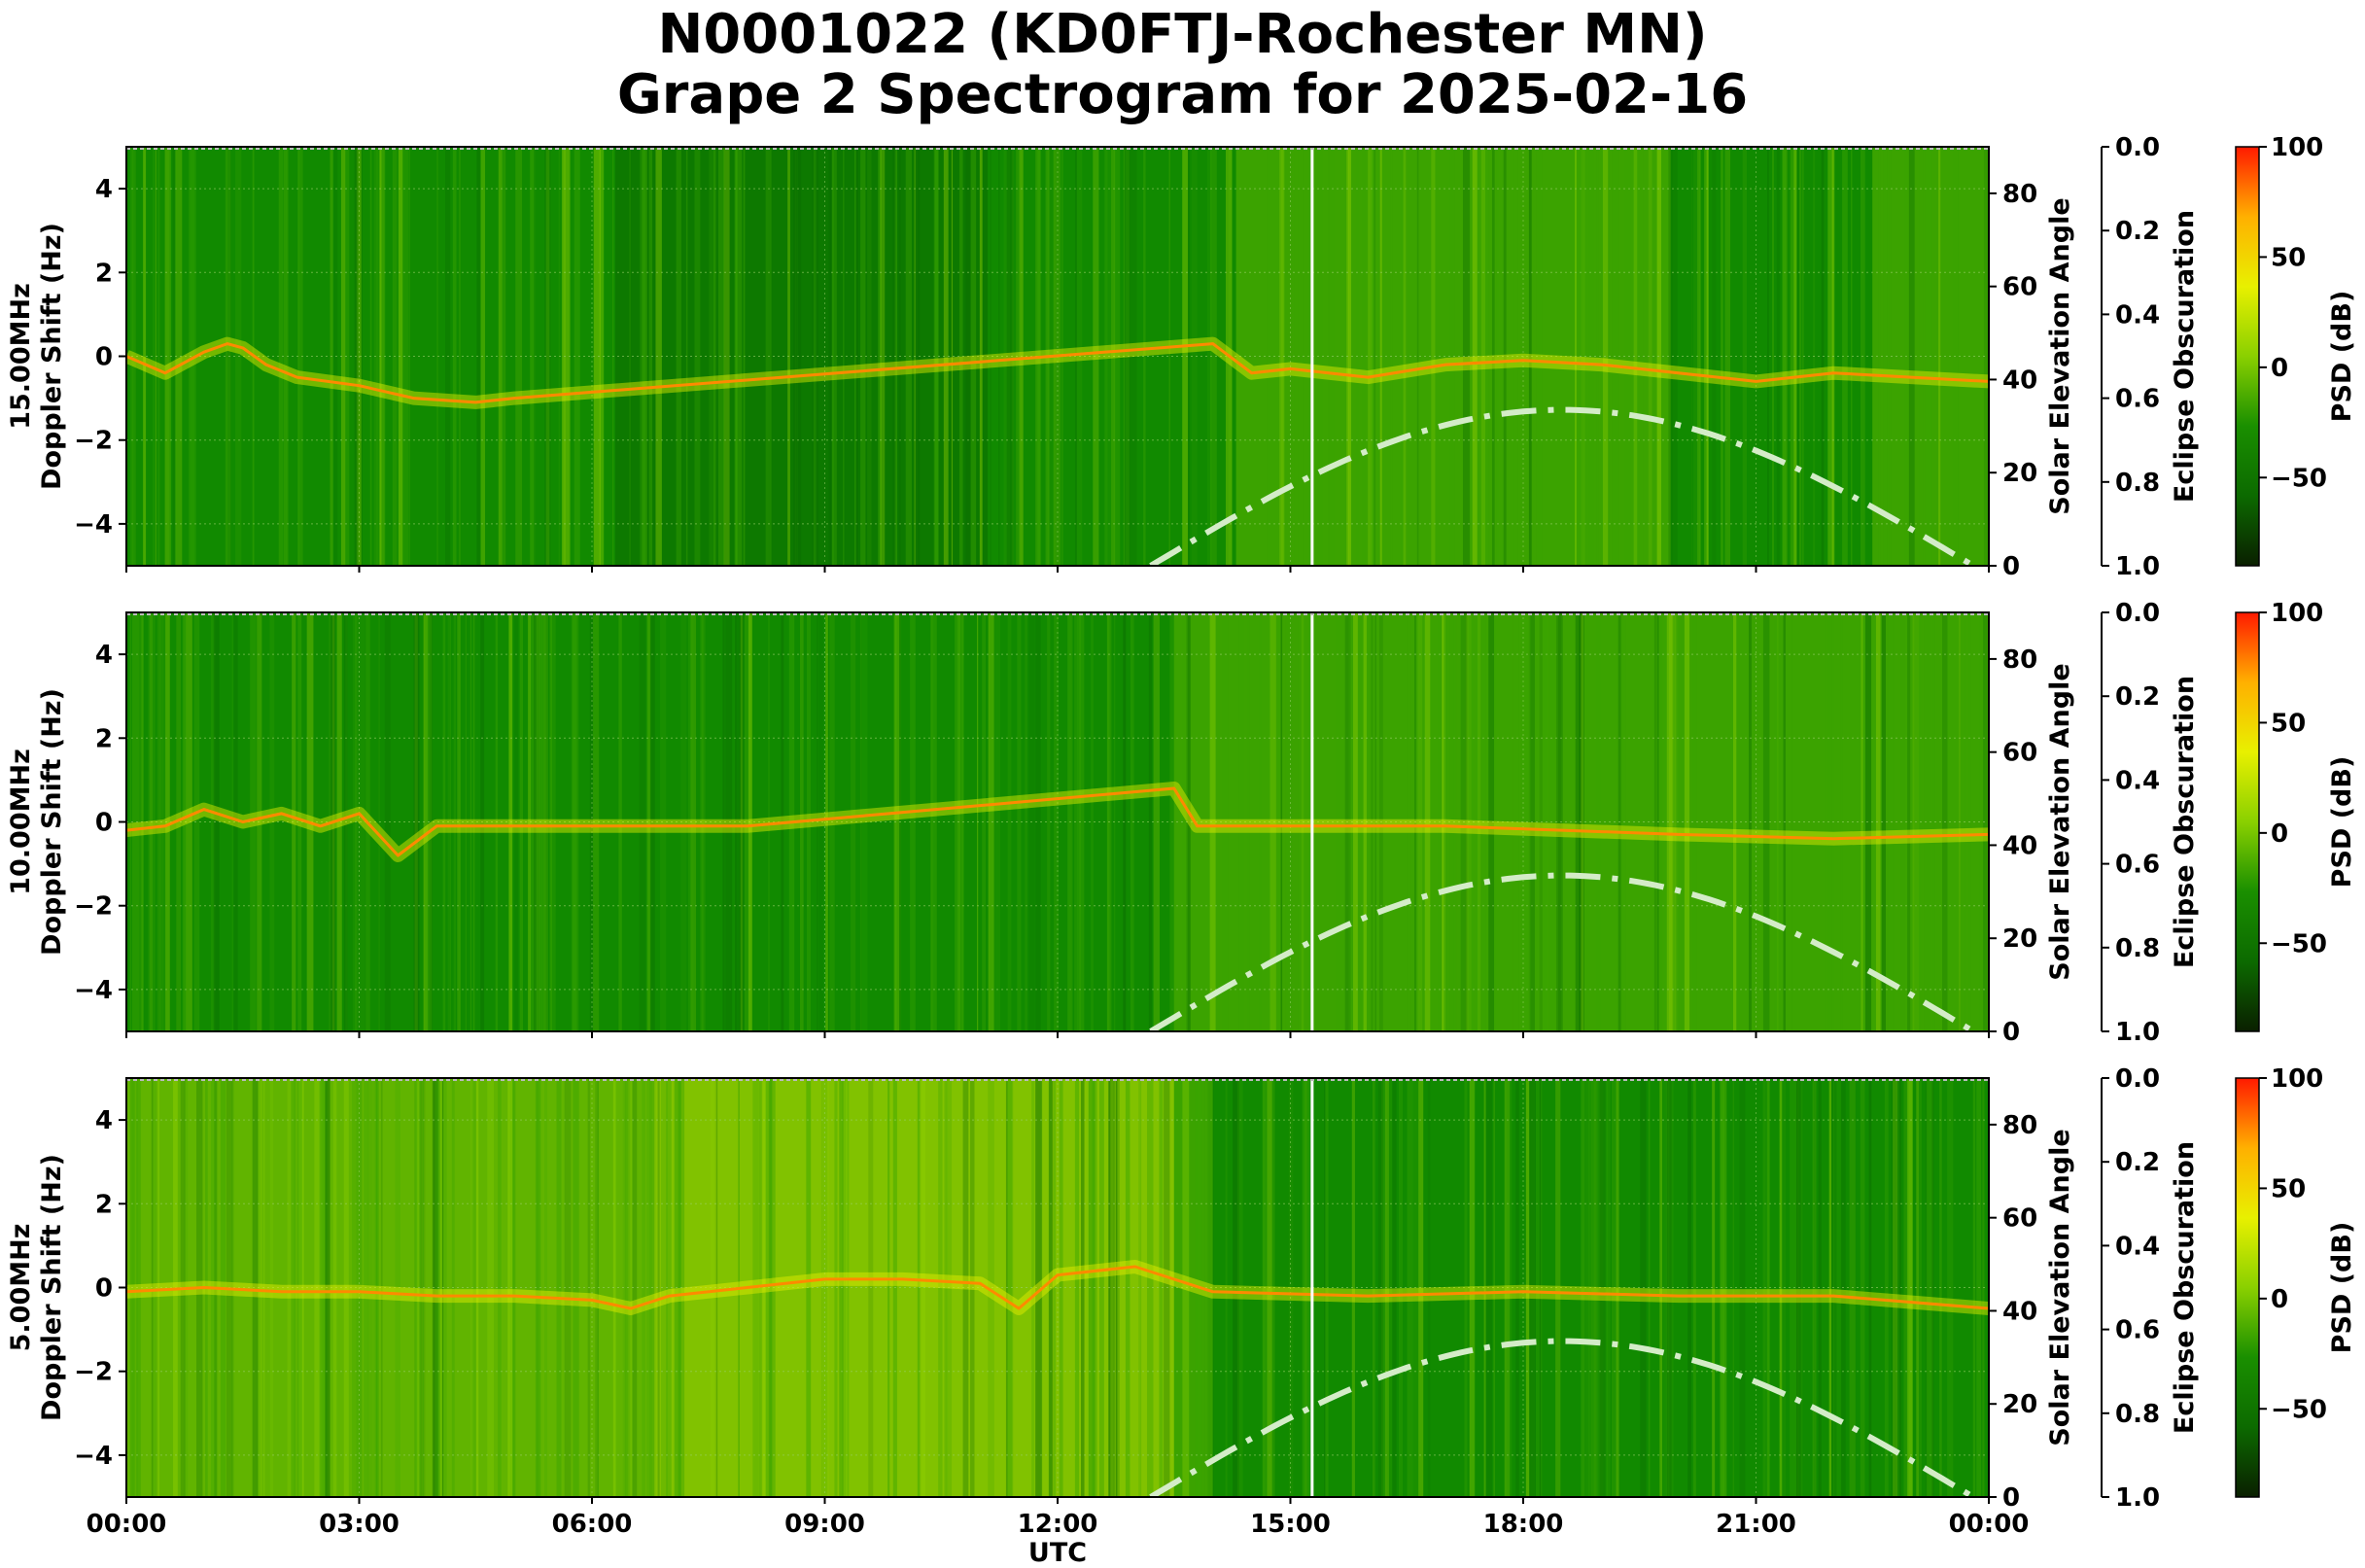 The width and height of the screenshot is (2365, 1568). Describe the element at coordinates (1182, 94) in the screenshot. I see `chart-title-line2: Grape 2 Spectrogram for 2025-02-16` at that location.